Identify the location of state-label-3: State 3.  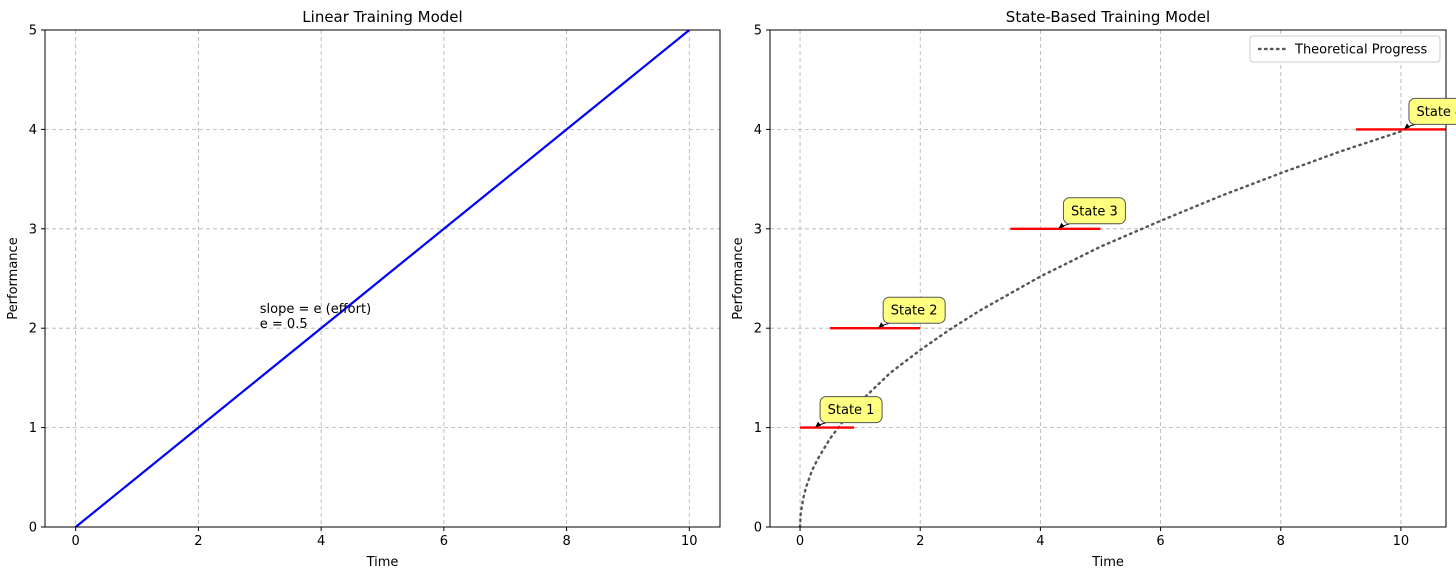
(1094, 211).